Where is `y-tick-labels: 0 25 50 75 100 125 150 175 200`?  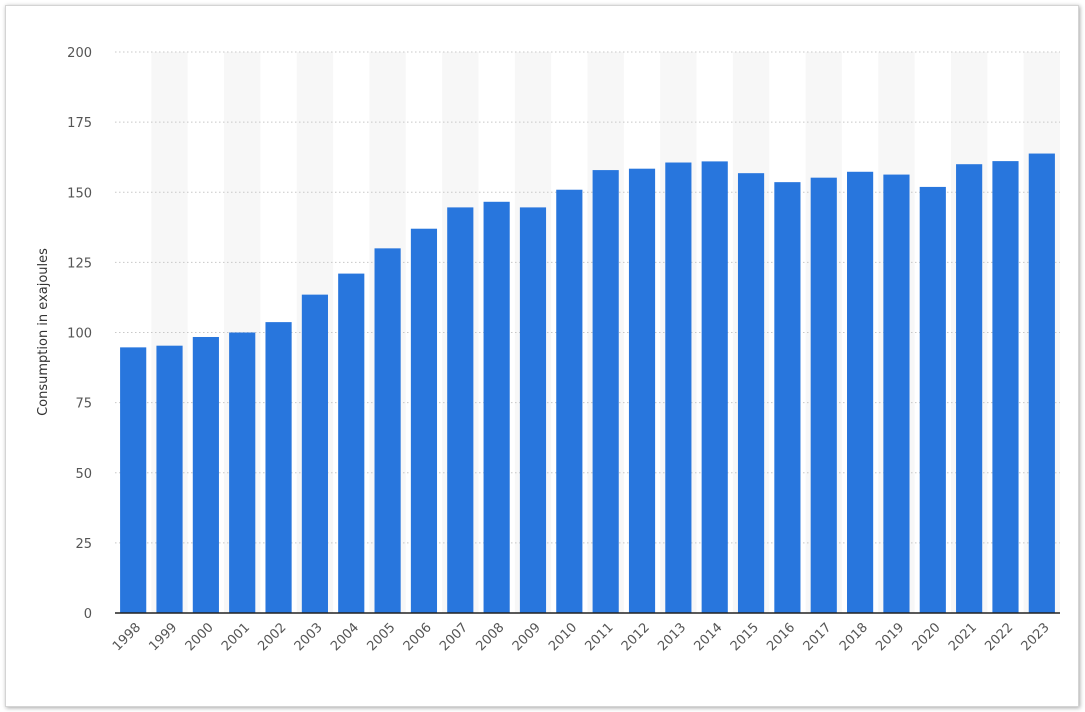 y-tick-labels: 0 25 50 75 100 125 150 175 200 is located at coordinates (79, 334).